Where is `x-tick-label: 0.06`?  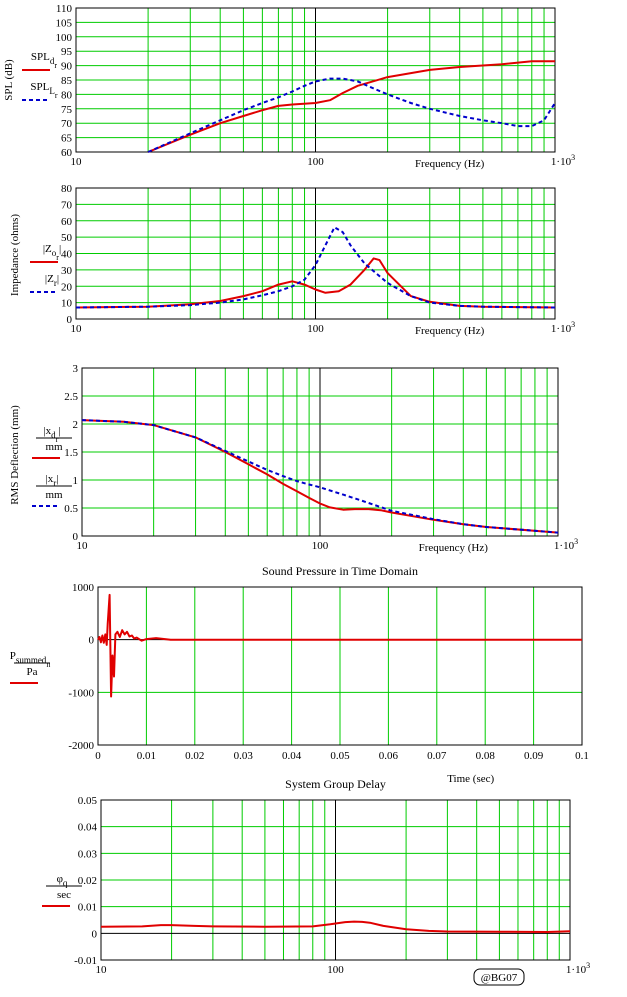
x-tick-label: 0.06 is located at coordinates (389, 756).